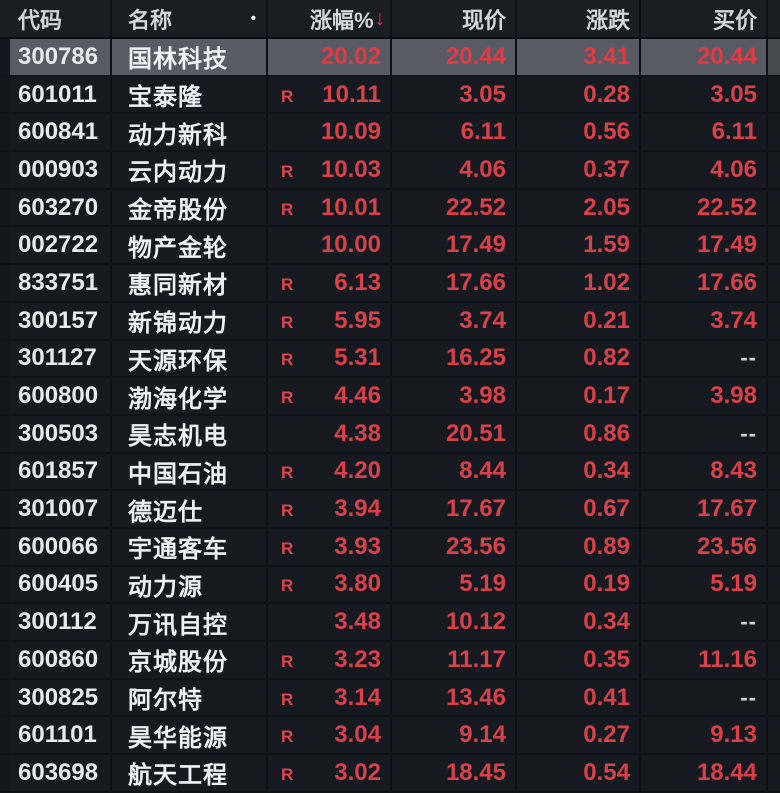 This screenshot has height=793, width=780. I want to click on column-header-change-pct: 涨幅% ↓, so click(330, 18).